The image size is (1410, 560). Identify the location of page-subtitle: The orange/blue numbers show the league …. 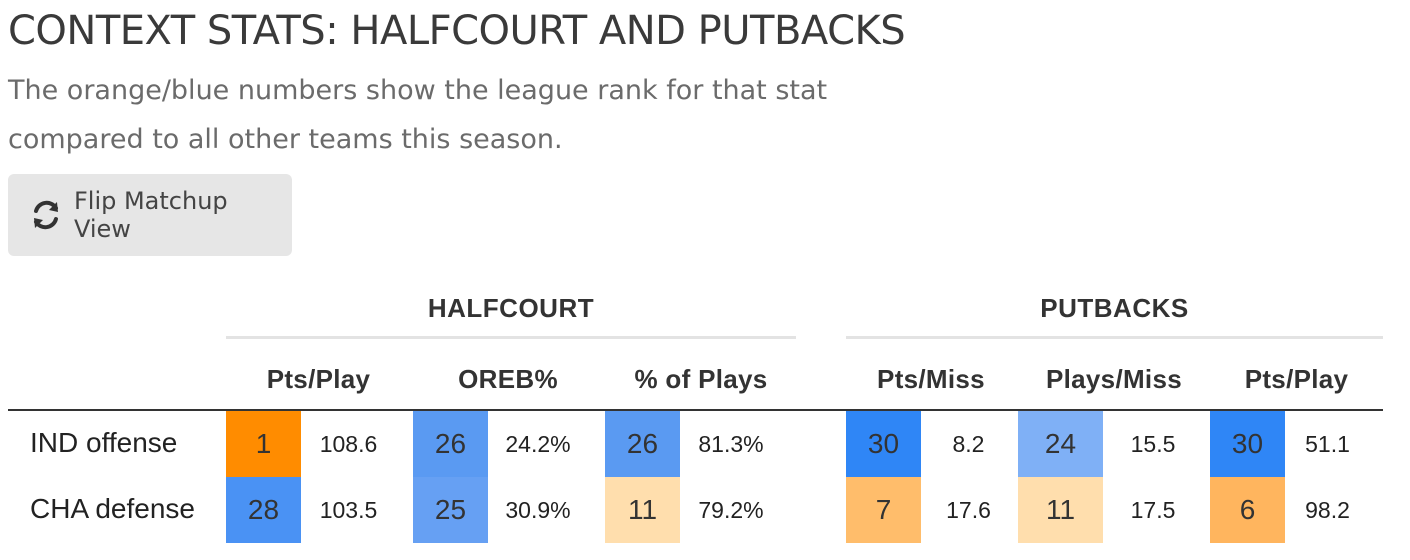
(418, 115).